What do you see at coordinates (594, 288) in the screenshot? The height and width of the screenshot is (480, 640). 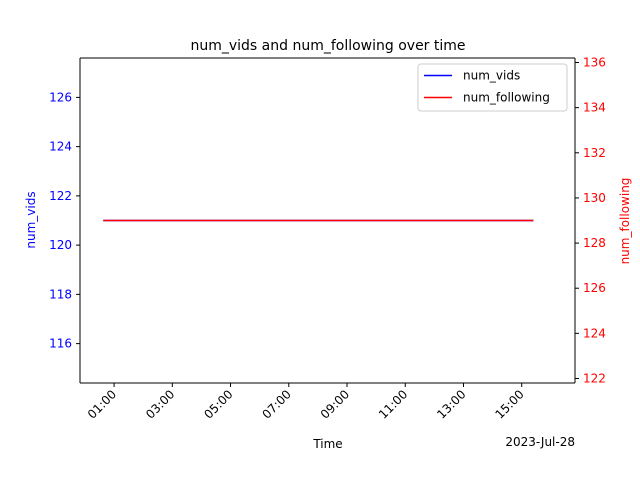 I see `right-y-tick-label: 126` at bounding box center [594, 288].